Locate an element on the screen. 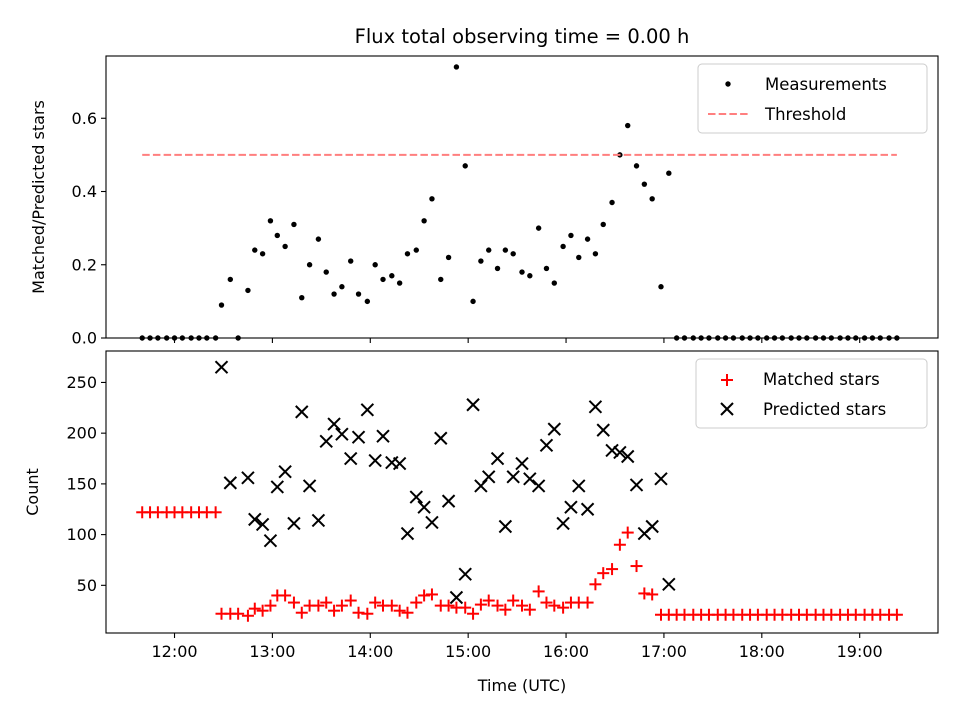 The width and height of the screenshot is (960, 720). x-tick-label: 17:00 is located at coordinates (664, 651).